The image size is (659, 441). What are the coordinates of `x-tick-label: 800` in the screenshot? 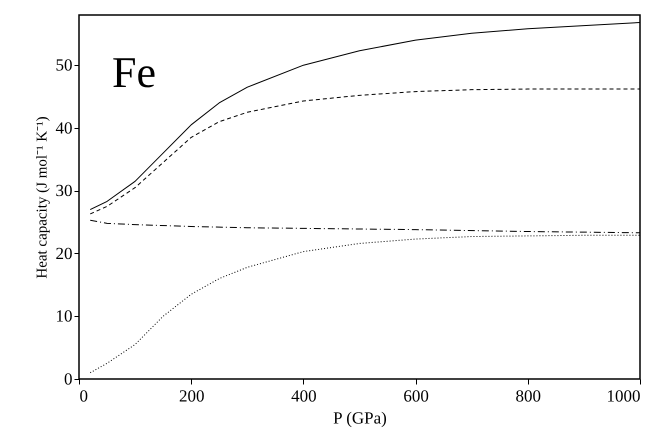 It's located at (529, 396).